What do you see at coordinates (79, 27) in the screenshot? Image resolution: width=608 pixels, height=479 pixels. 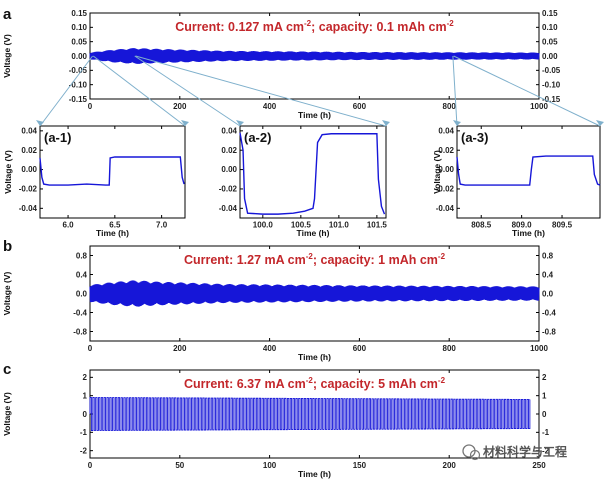 I see `y-tick-label: 0.10` at bounding box center [79, 27].